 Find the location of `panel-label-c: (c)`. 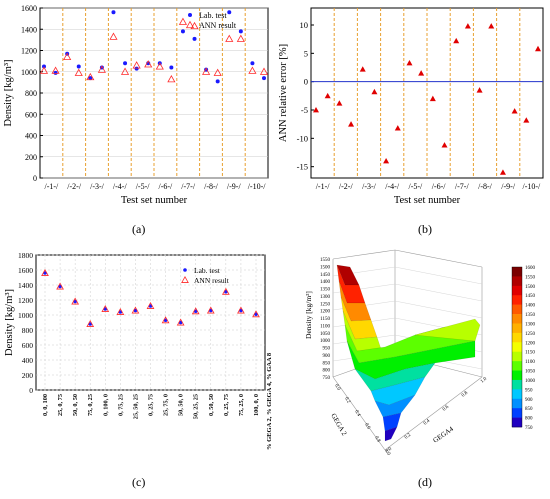

panel-label-c: (c) is located at coordinates (139, 482).